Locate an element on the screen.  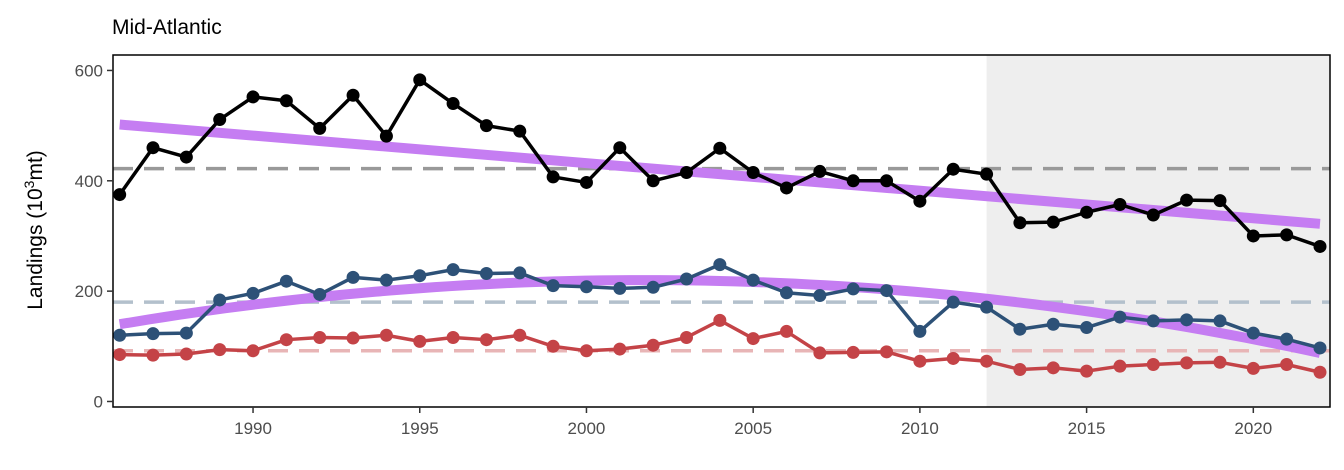
x-tick-label: 2005 is located at coordinates (753, 428).